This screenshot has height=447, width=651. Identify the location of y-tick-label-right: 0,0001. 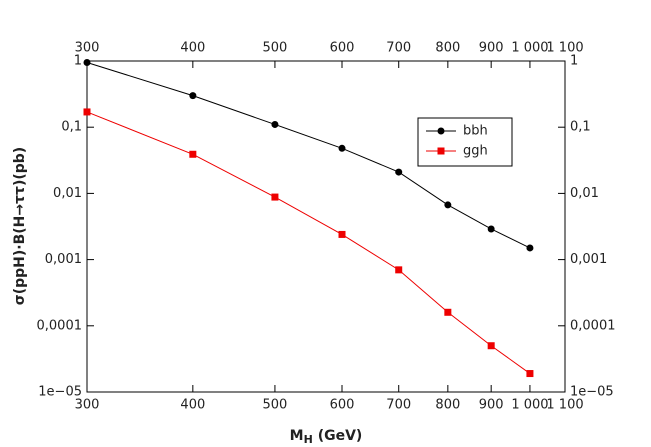
(593, 325).